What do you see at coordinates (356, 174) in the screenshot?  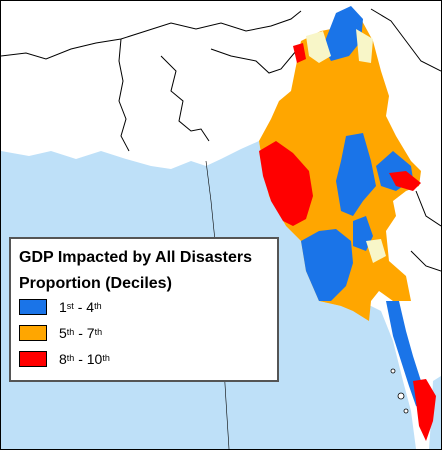 I see `region-blue-central` at bounding box center [356, 174].